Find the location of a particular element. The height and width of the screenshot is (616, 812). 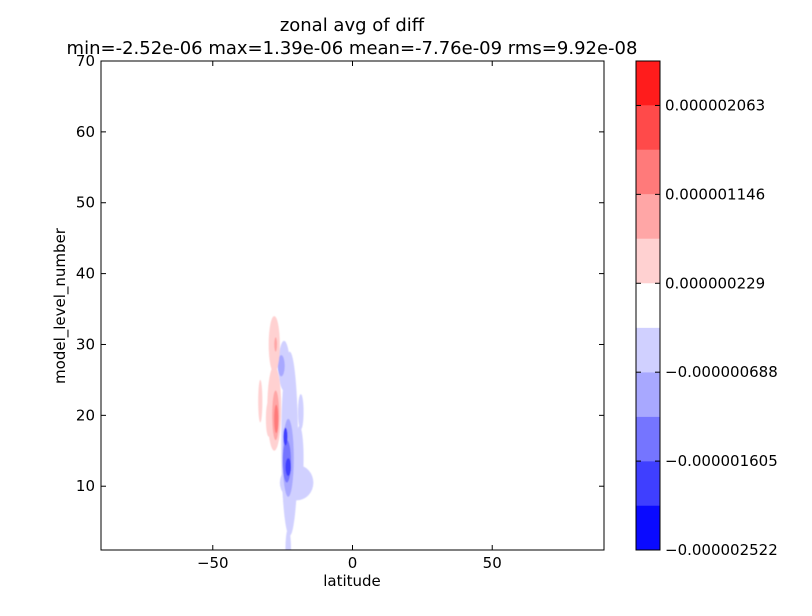

y-tick-label: 30 is located at coordinates (85, 344).